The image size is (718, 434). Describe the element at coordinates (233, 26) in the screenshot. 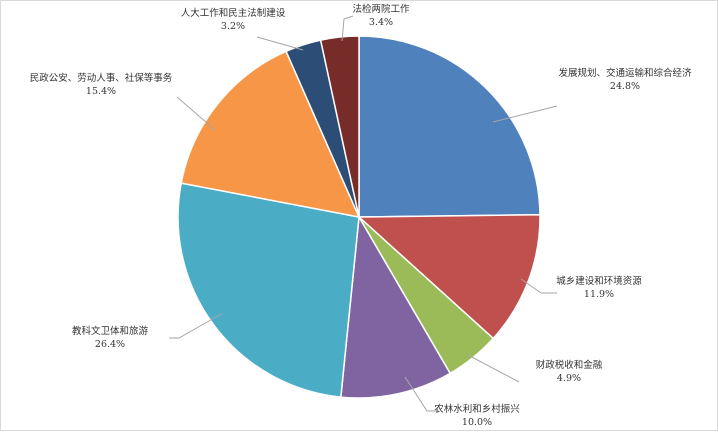

I see `slice-percent-label: 3.2%` at that location.